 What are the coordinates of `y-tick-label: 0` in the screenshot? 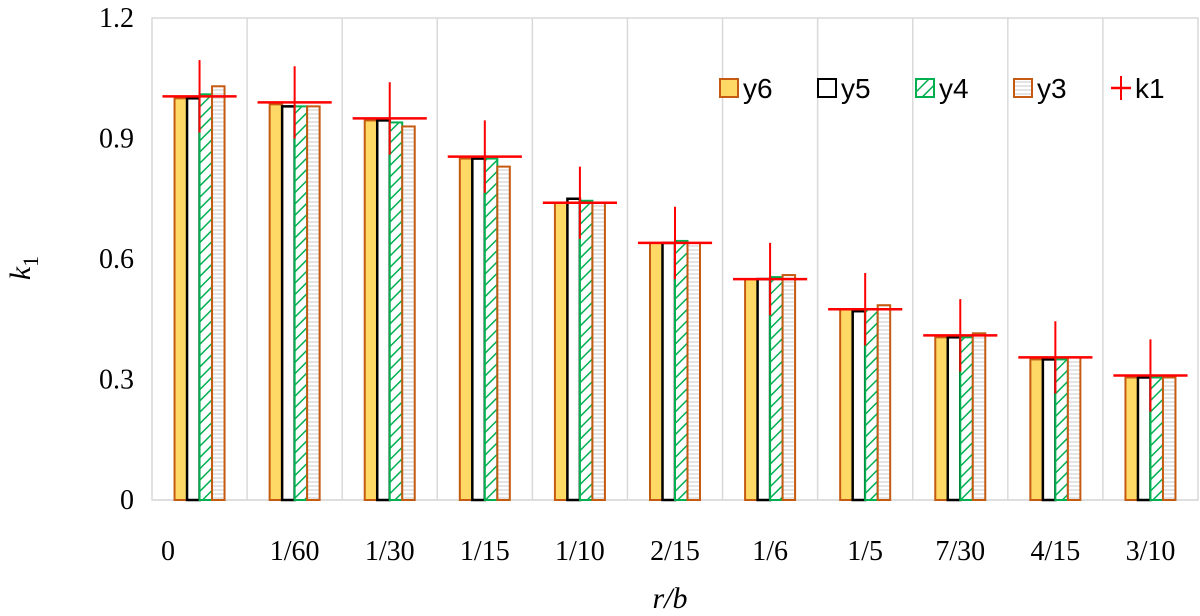 It's located at (127, 500).